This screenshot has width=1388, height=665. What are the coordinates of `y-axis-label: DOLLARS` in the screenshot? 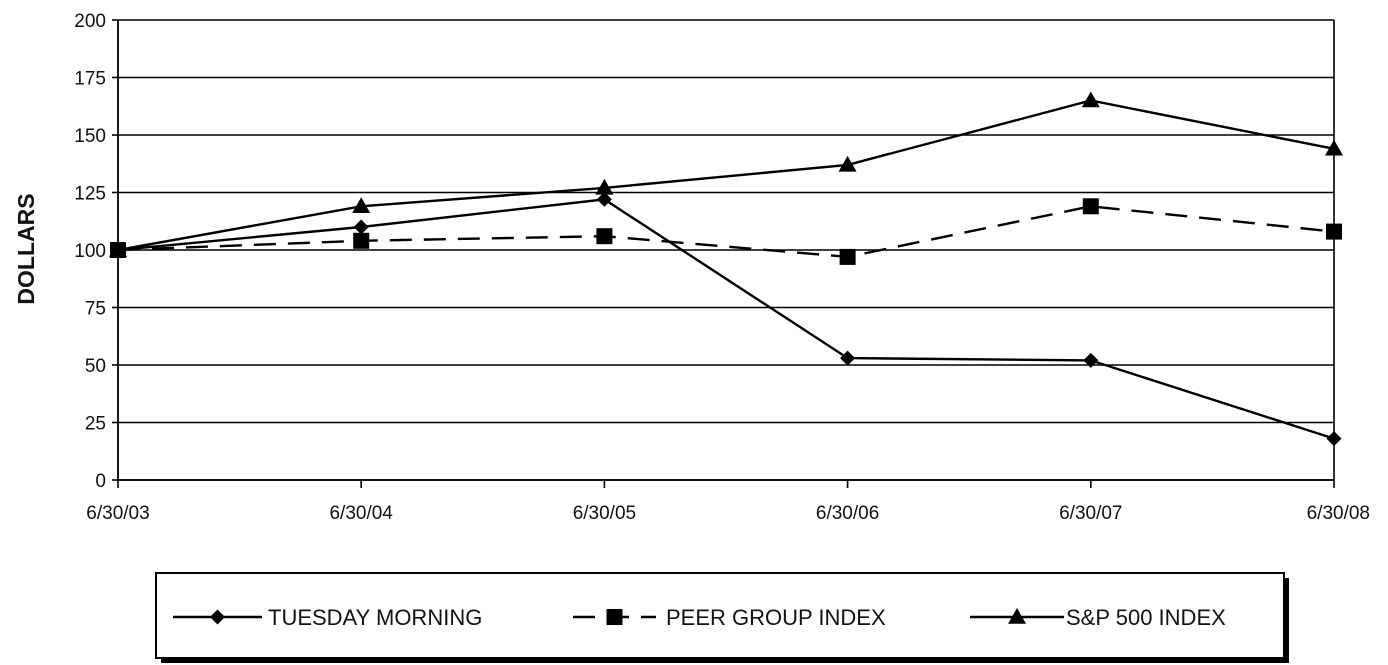 It's located at (26, 248).